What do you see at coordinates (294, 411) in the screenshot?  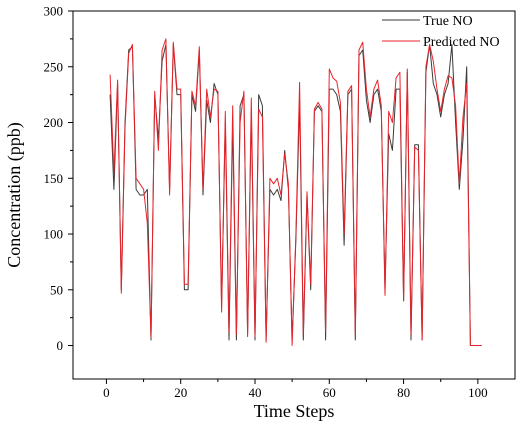 I see `x-axis-title: Time Steps` at bounding box center [294, 411].